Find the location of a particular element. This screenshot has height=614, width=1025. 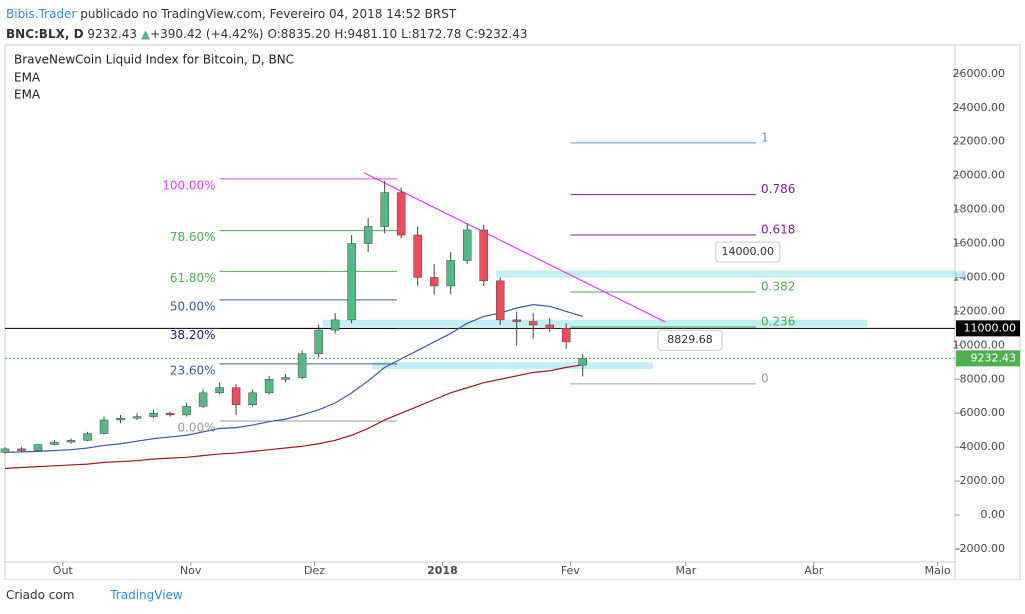

x-tick-label: Nov is located at coordinates (191, 570).